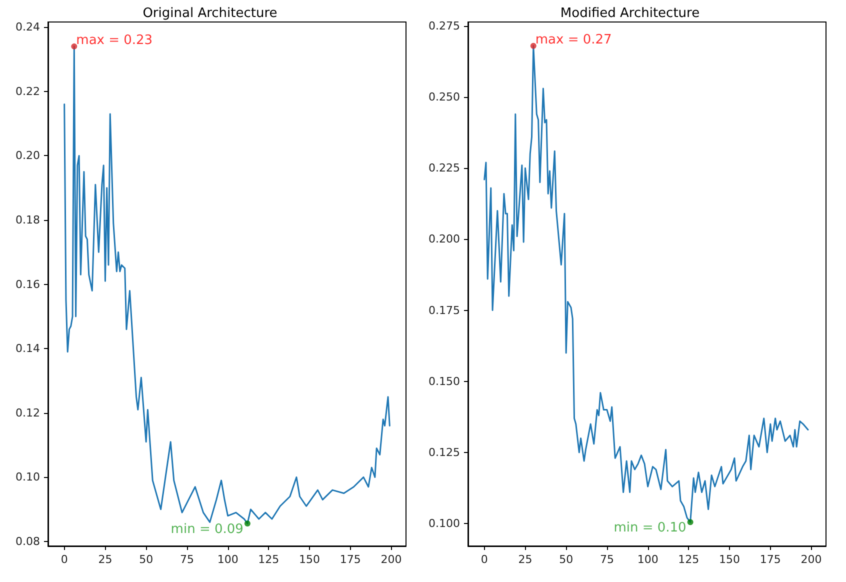 The width and height of the screenshot is (846, 582). Describe the element at coordinates (444, 381) in the screenshot. I see `y-tick-label: 0.150` at that location.